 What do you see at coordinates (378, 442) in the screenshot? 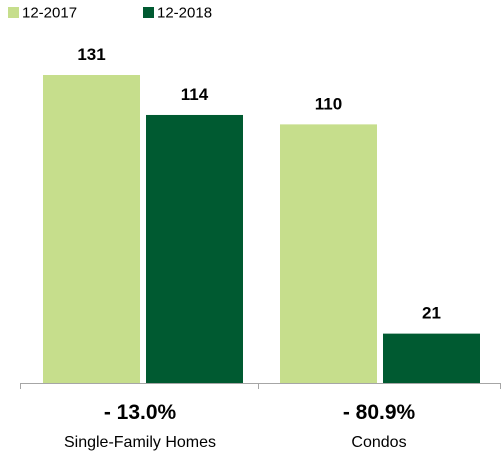
I see `category-label-condos: Condos` at bounding box center [378, 442].